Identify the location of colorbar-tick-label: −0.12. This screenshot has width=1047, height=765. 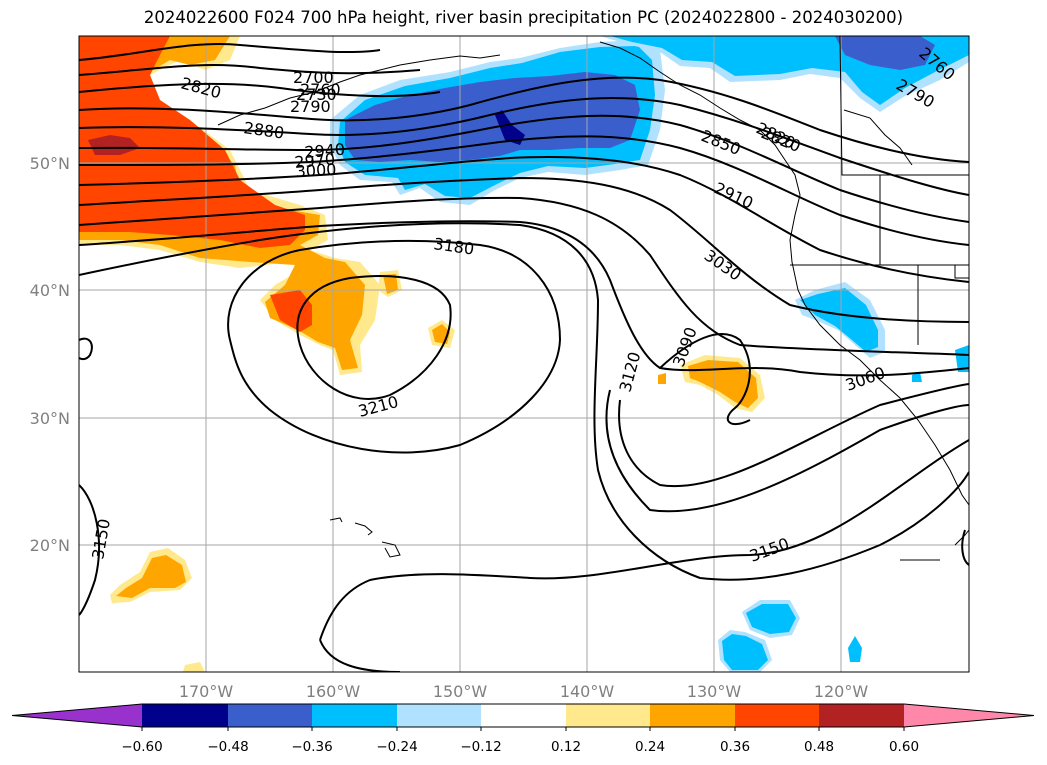
(480, 747).